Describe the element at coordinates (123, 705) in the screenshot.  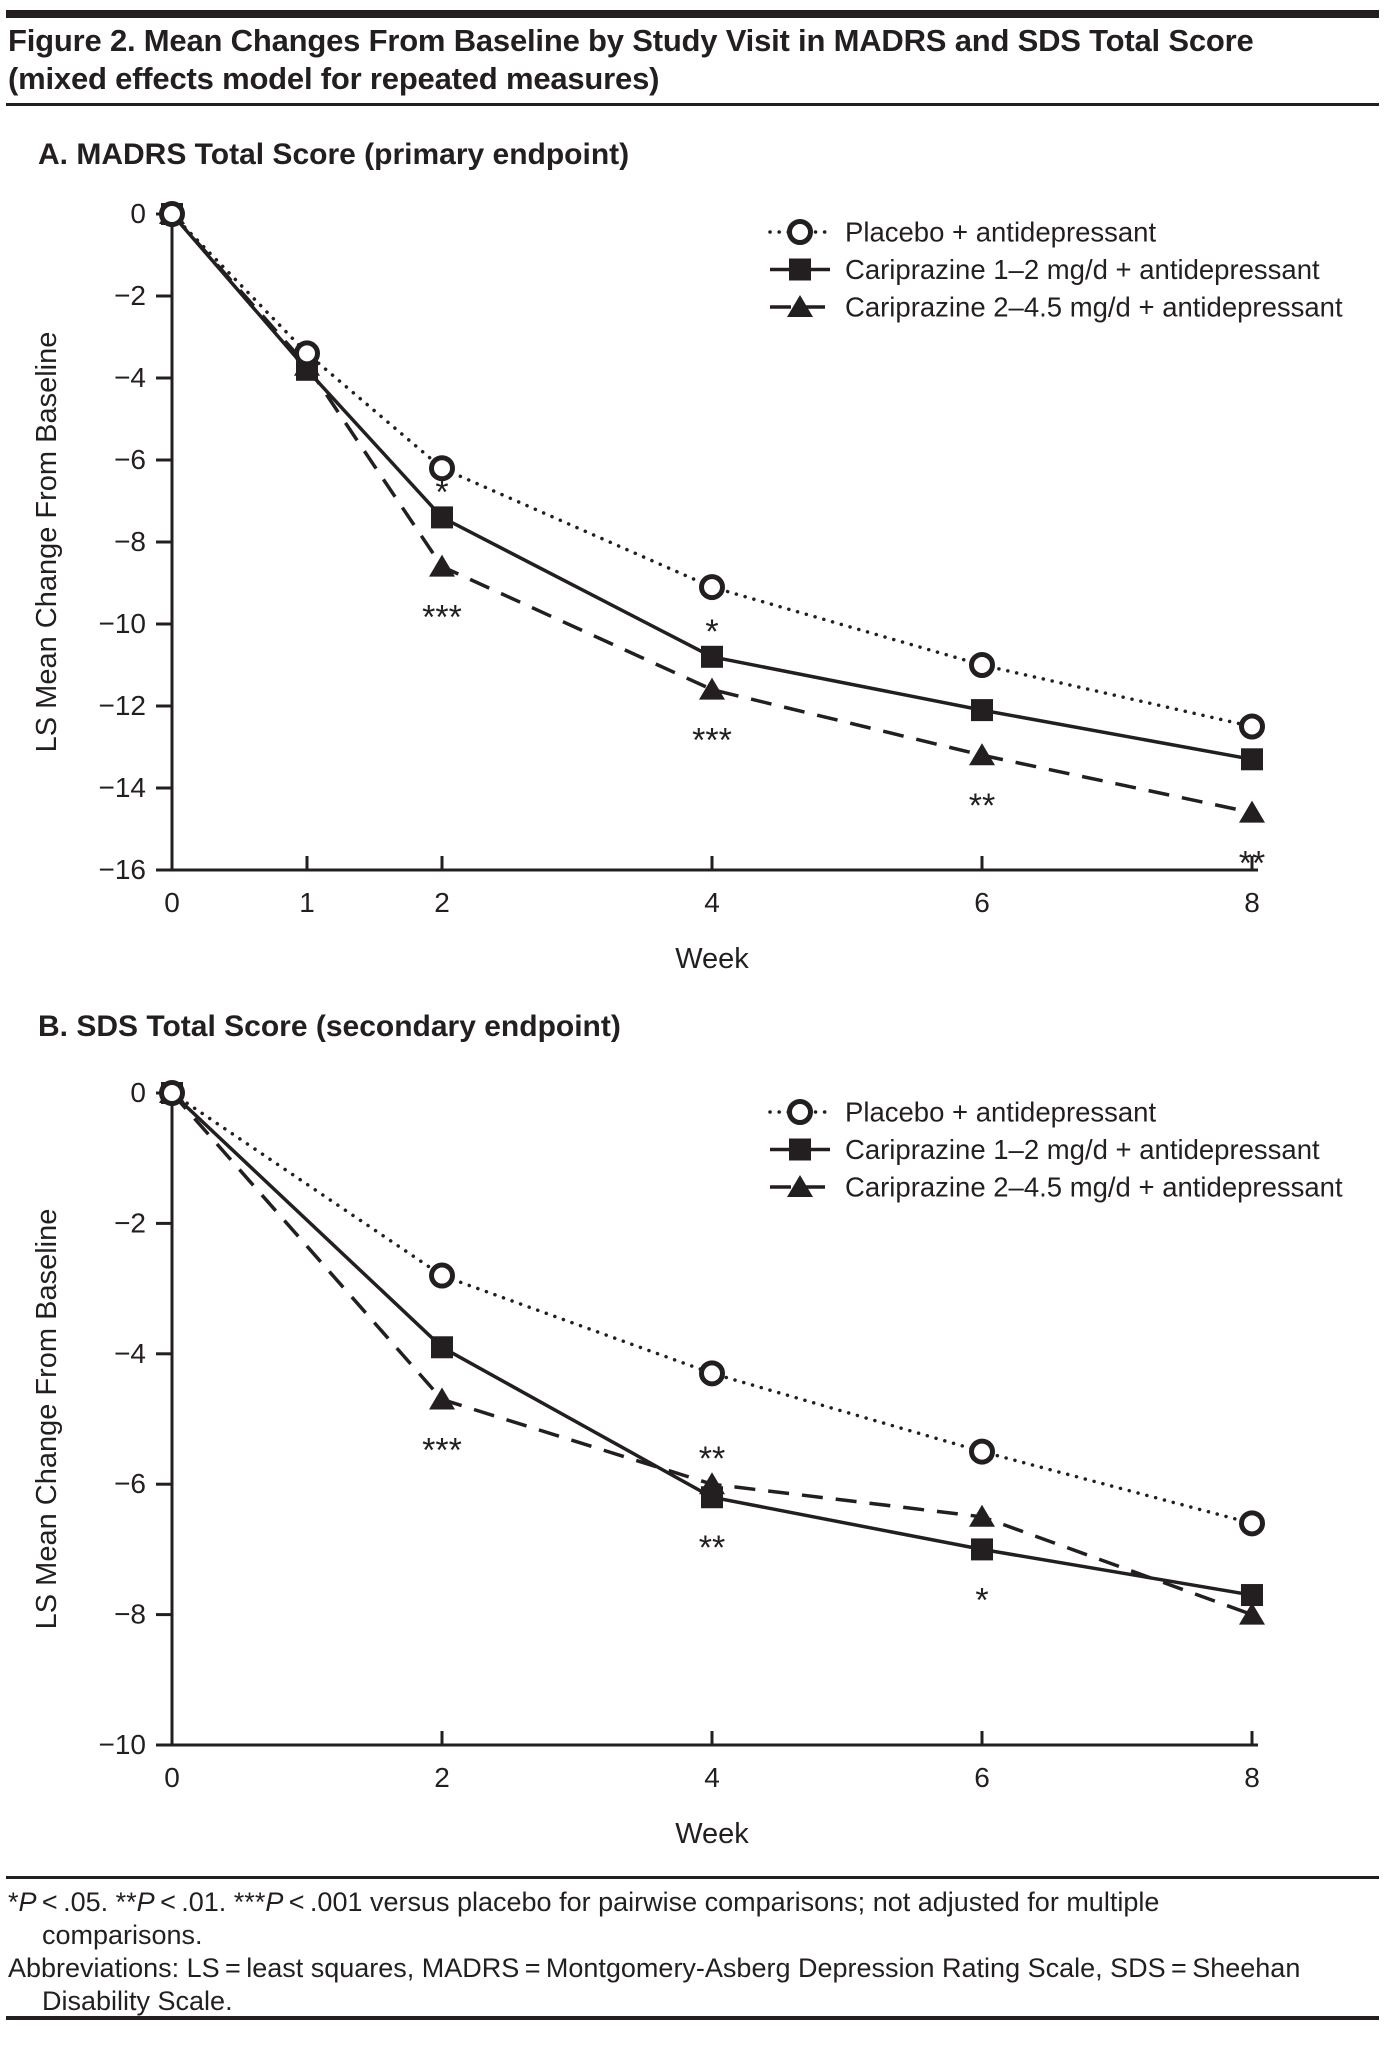
I see `y-tick-label: −12` at that location.